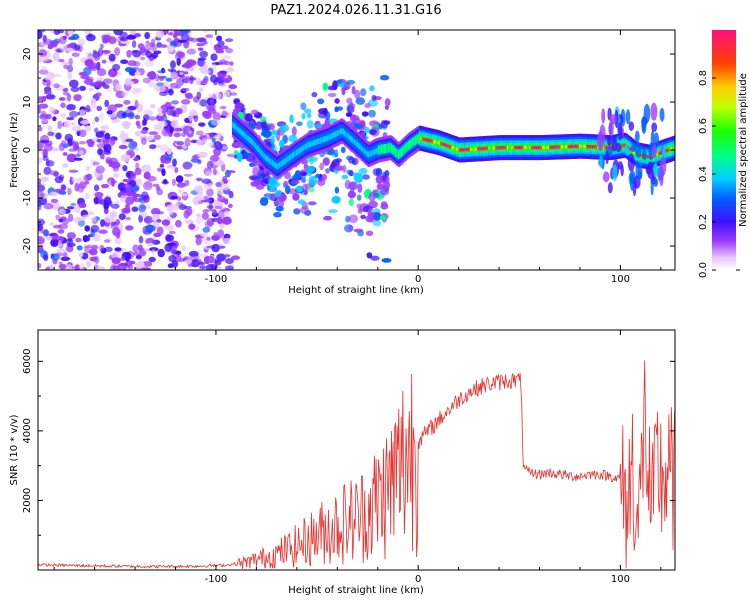  What do you see at coordinates (27, 430) in the screenshot?
I see `y-tick-label: 4000` at bounding box center [27, 430].